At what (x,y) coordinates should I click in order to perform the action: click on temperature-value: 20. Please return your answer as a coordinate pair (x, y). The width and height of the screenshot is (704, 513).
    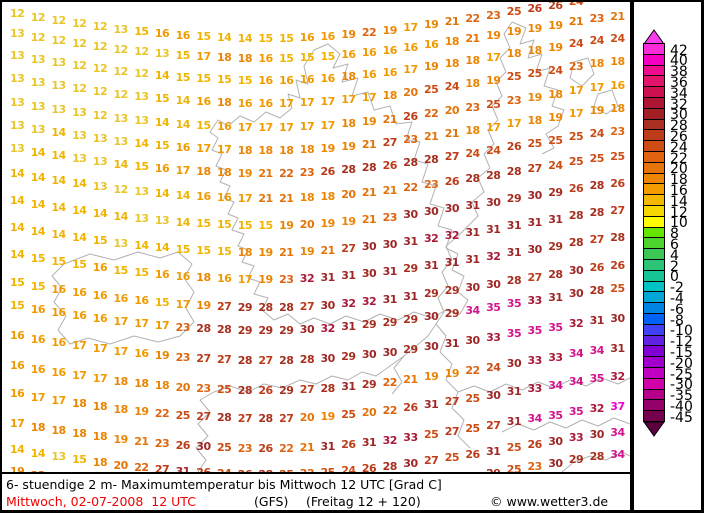
    Looking at the image, I should click on (121, 465).